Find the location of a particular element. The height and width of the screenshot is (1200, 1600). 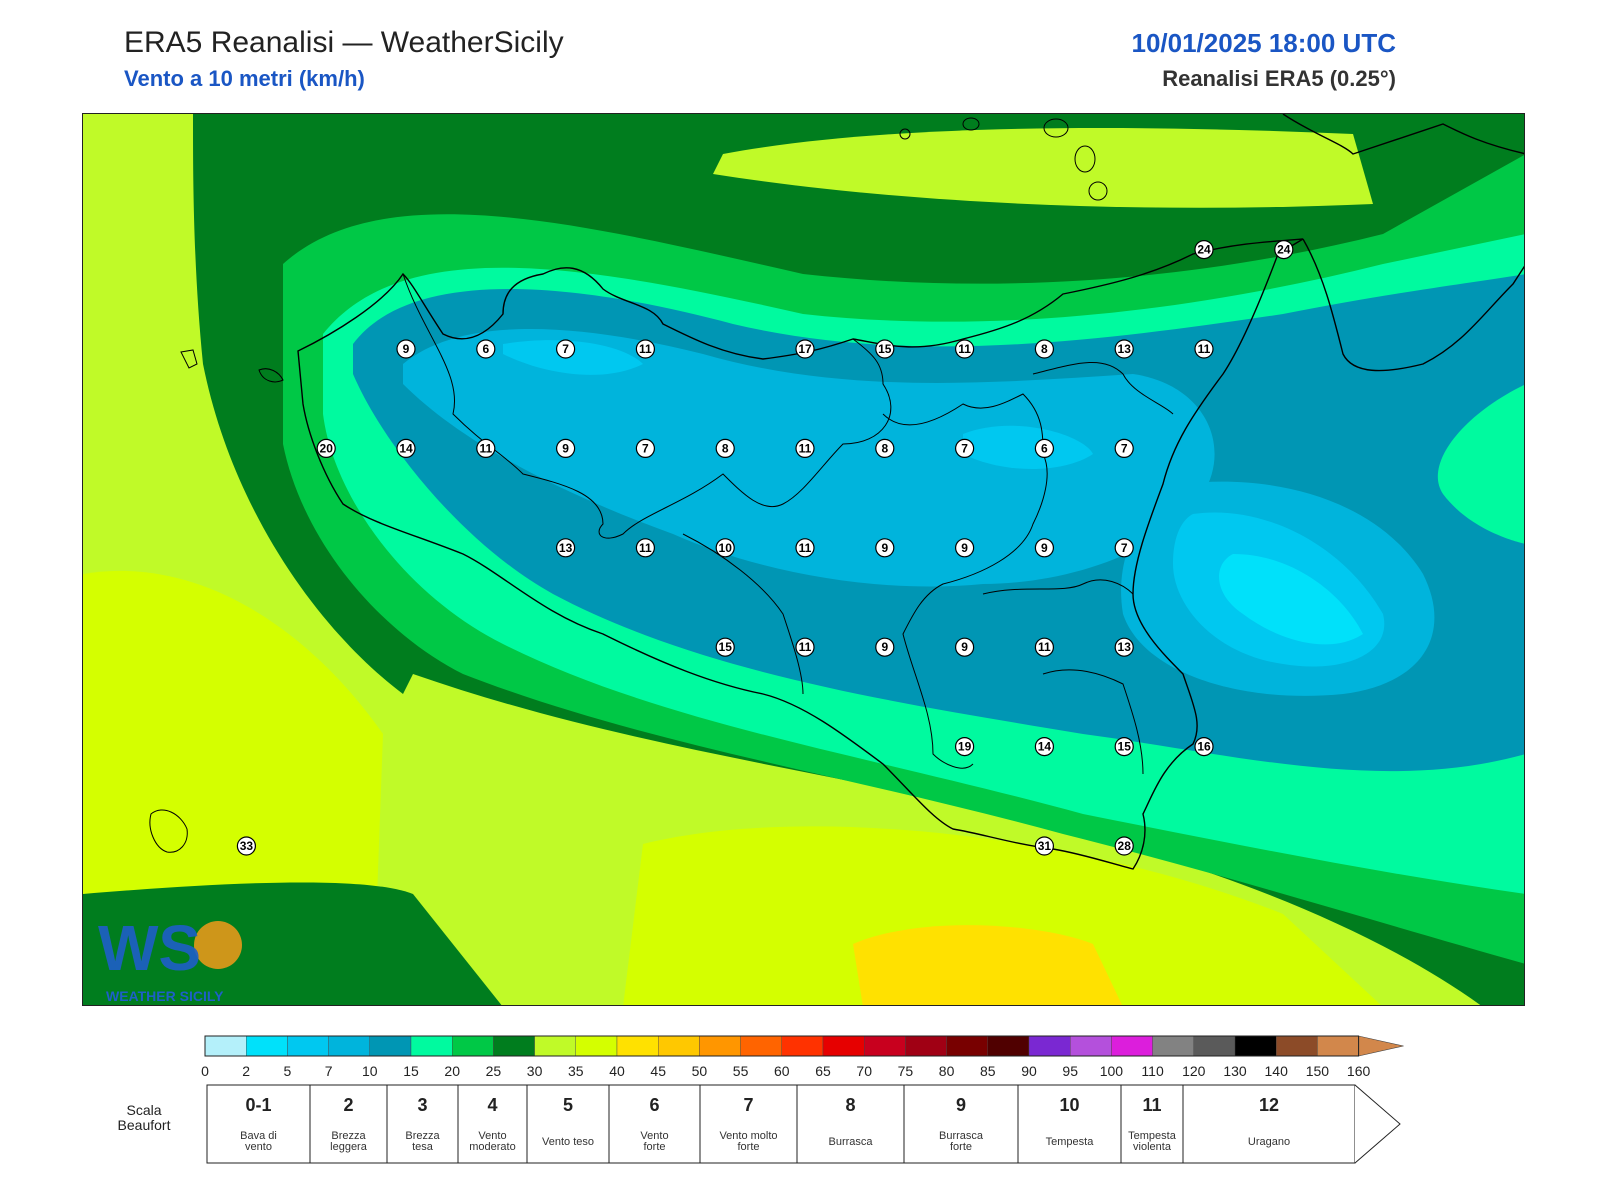

colorbar-tick-label: 10 is located at coordinates (370, 1071).